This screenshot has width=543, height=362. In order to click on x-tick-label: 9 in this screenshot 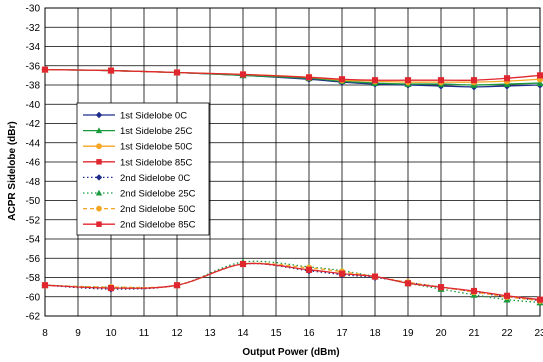, I will do `click(78, 333)`.